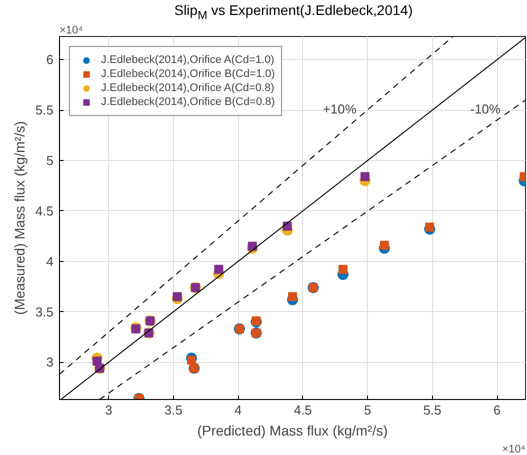 This screenshot has height=455, width=527. Describe the element at coordinates (72, 30) in the screenshot. I see `annotation: ×10⁴` at that location.